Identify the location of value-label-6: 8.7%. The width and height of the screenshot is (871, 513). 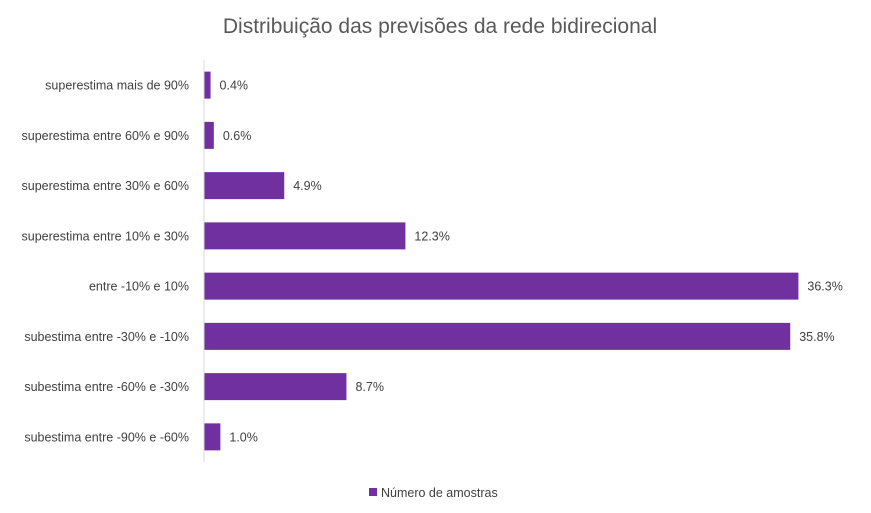
(369, 387).